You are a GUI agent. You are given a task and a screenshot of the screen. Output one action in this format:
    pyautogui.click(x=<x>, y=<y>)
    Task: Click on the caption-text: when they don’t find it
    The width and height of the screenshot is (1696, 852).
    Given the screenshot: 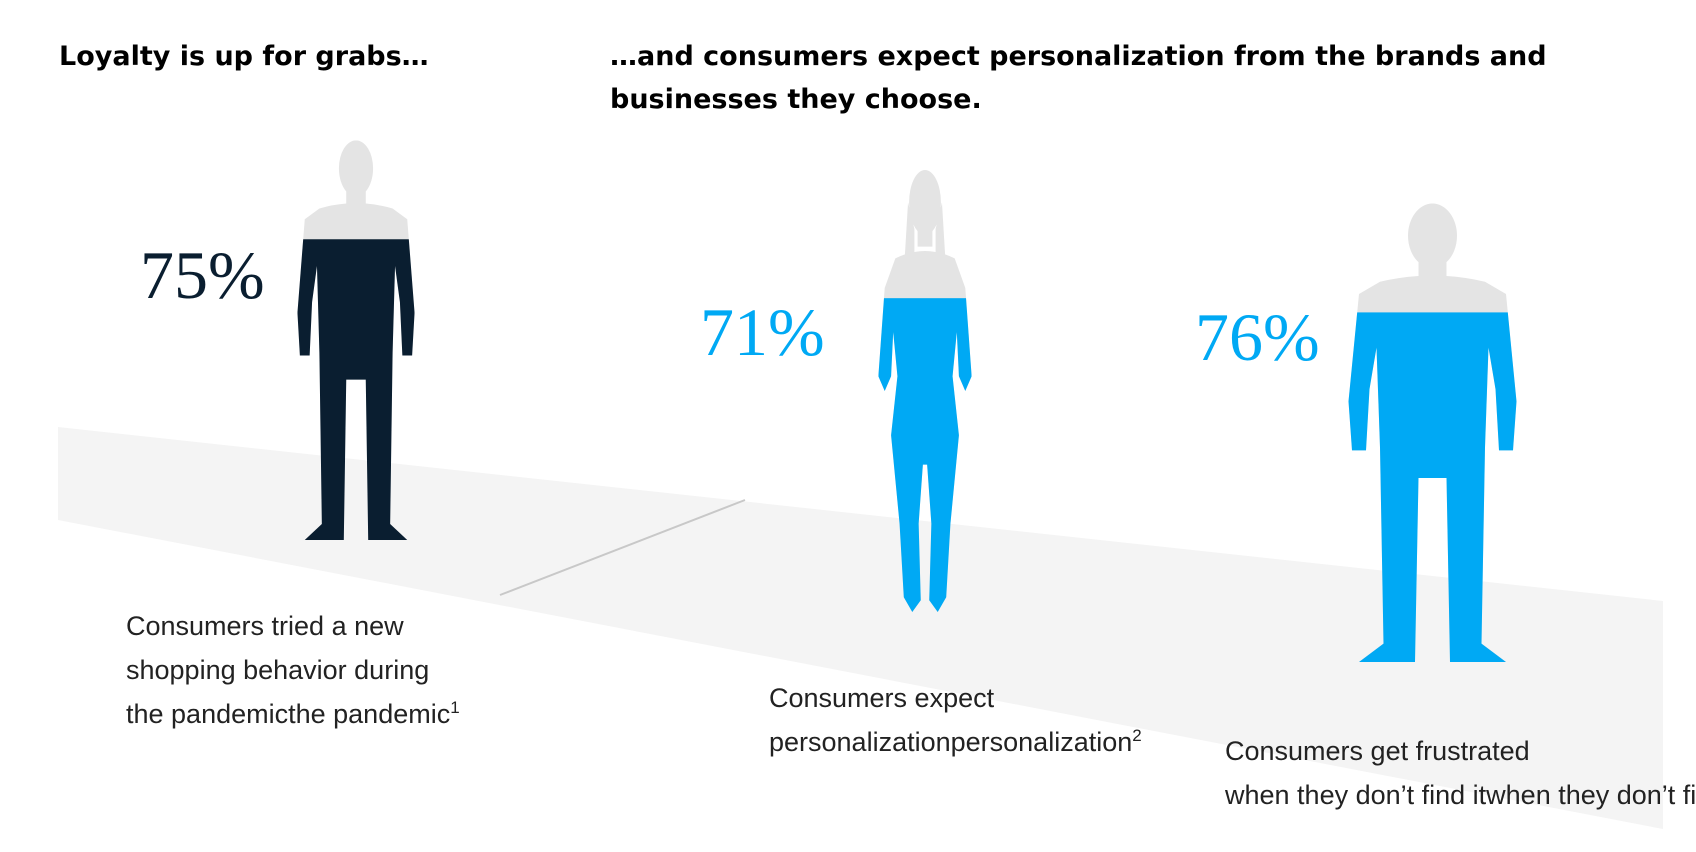 What is the action you would take?
    pyautogui.click(x=1590, y=795)
    